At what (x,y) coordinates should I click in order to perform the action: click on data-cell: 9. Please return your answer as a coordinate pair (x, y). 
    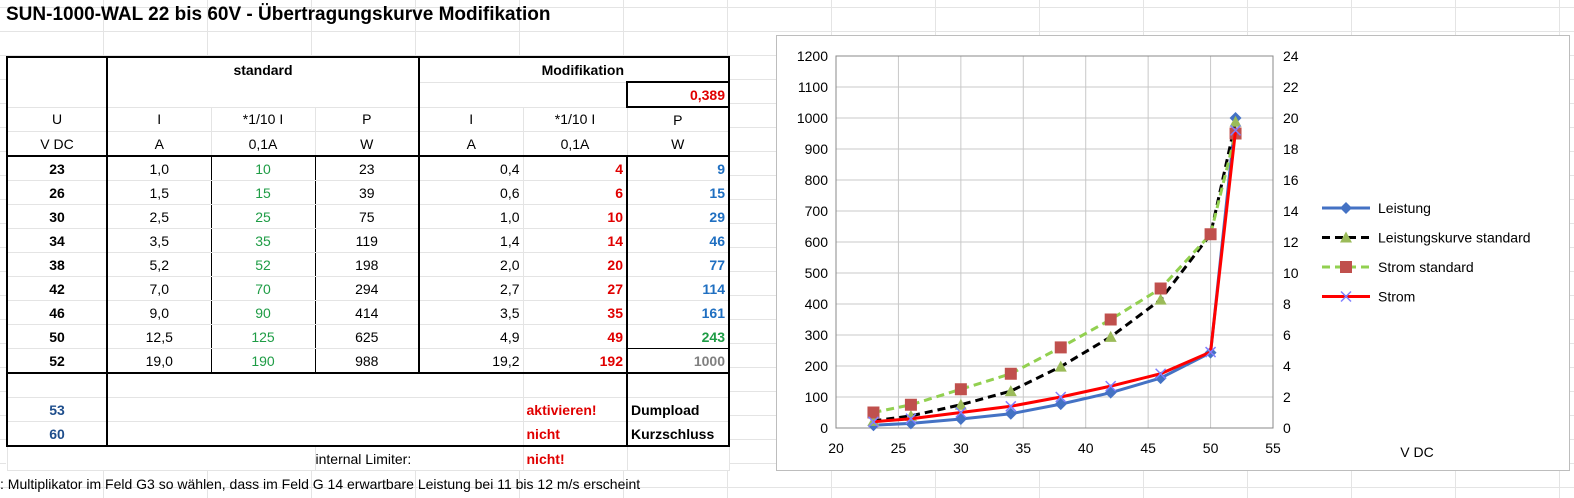
    Looking at the image, I should click on (678, 168).